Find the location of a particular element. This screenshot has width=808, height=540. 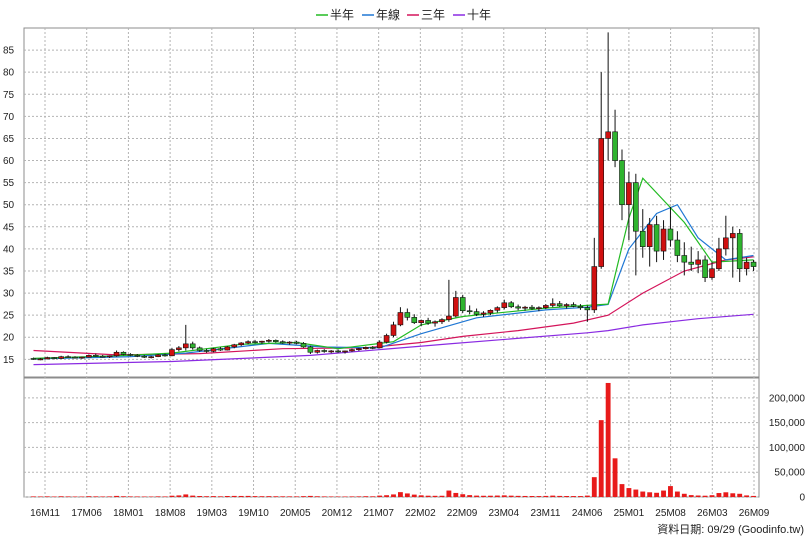

volume-tick-label: 150,000 is located at coordinates (787, 423).